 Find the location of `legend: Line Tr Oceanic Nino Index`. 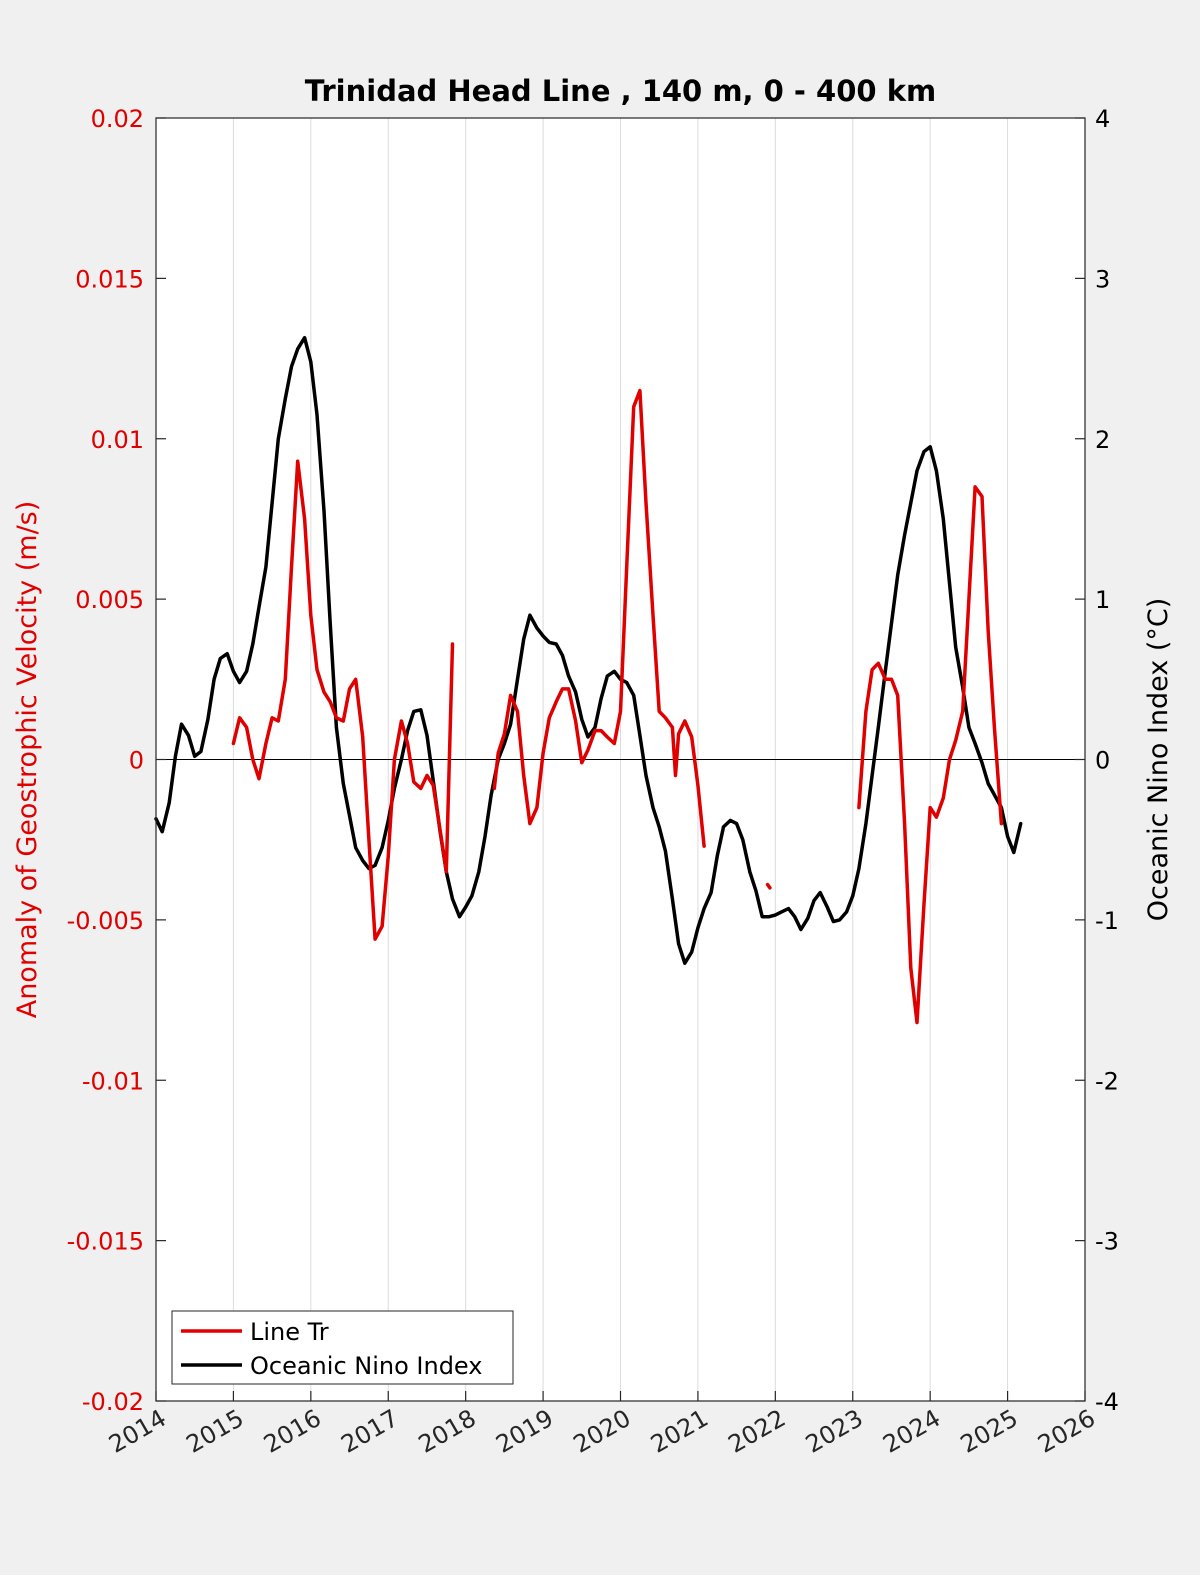

legend: Line Tr Oceanic Nino Index is located at coordinates (342, 1347).